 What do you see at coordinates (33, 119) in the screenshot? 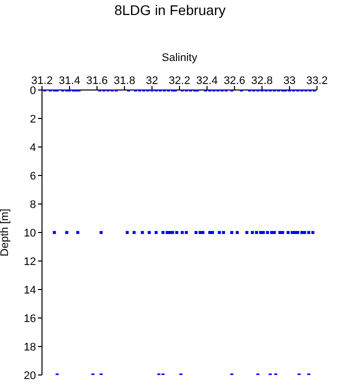
I see `y-tick-label: 2` at bounding box center [33, 119].